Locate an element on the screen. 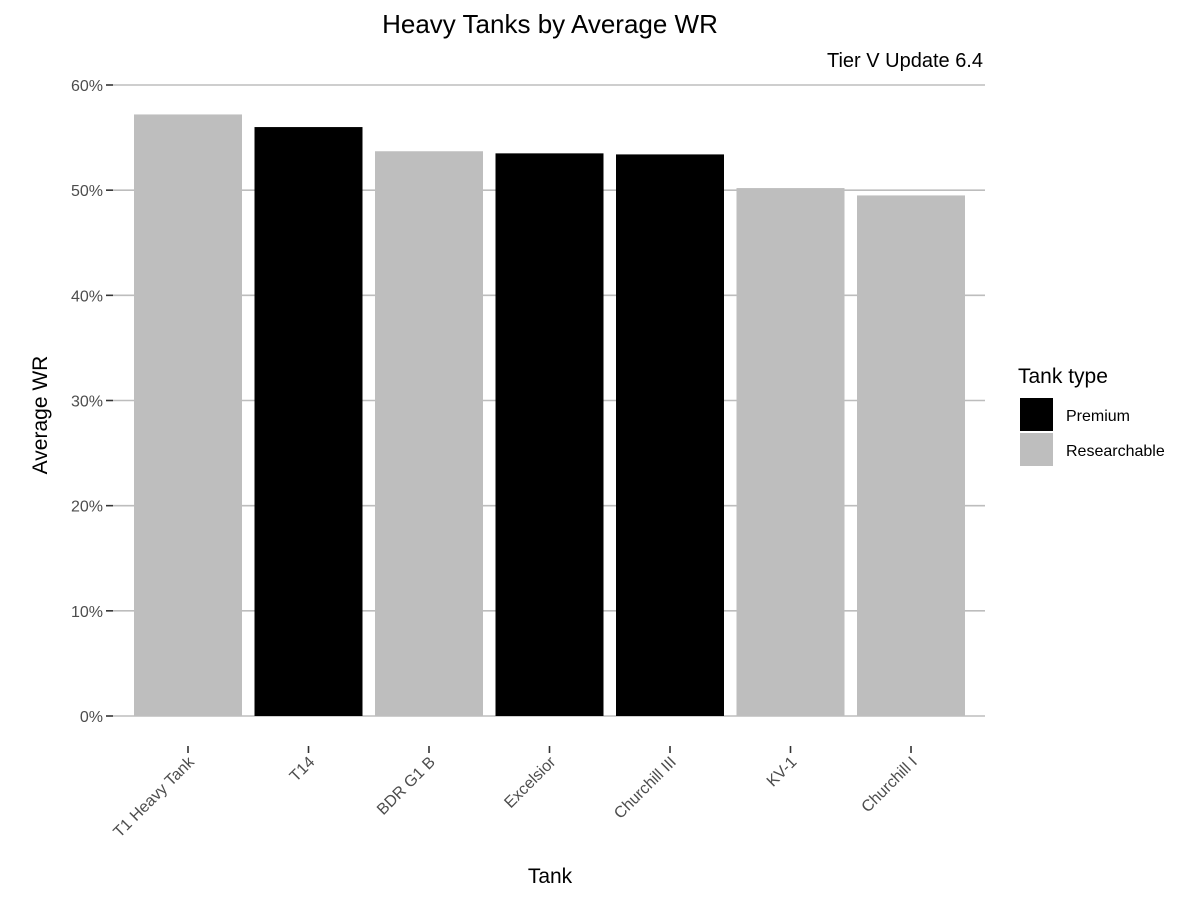  legend-label-premium: Premium is located at coordinates (1098, 416).